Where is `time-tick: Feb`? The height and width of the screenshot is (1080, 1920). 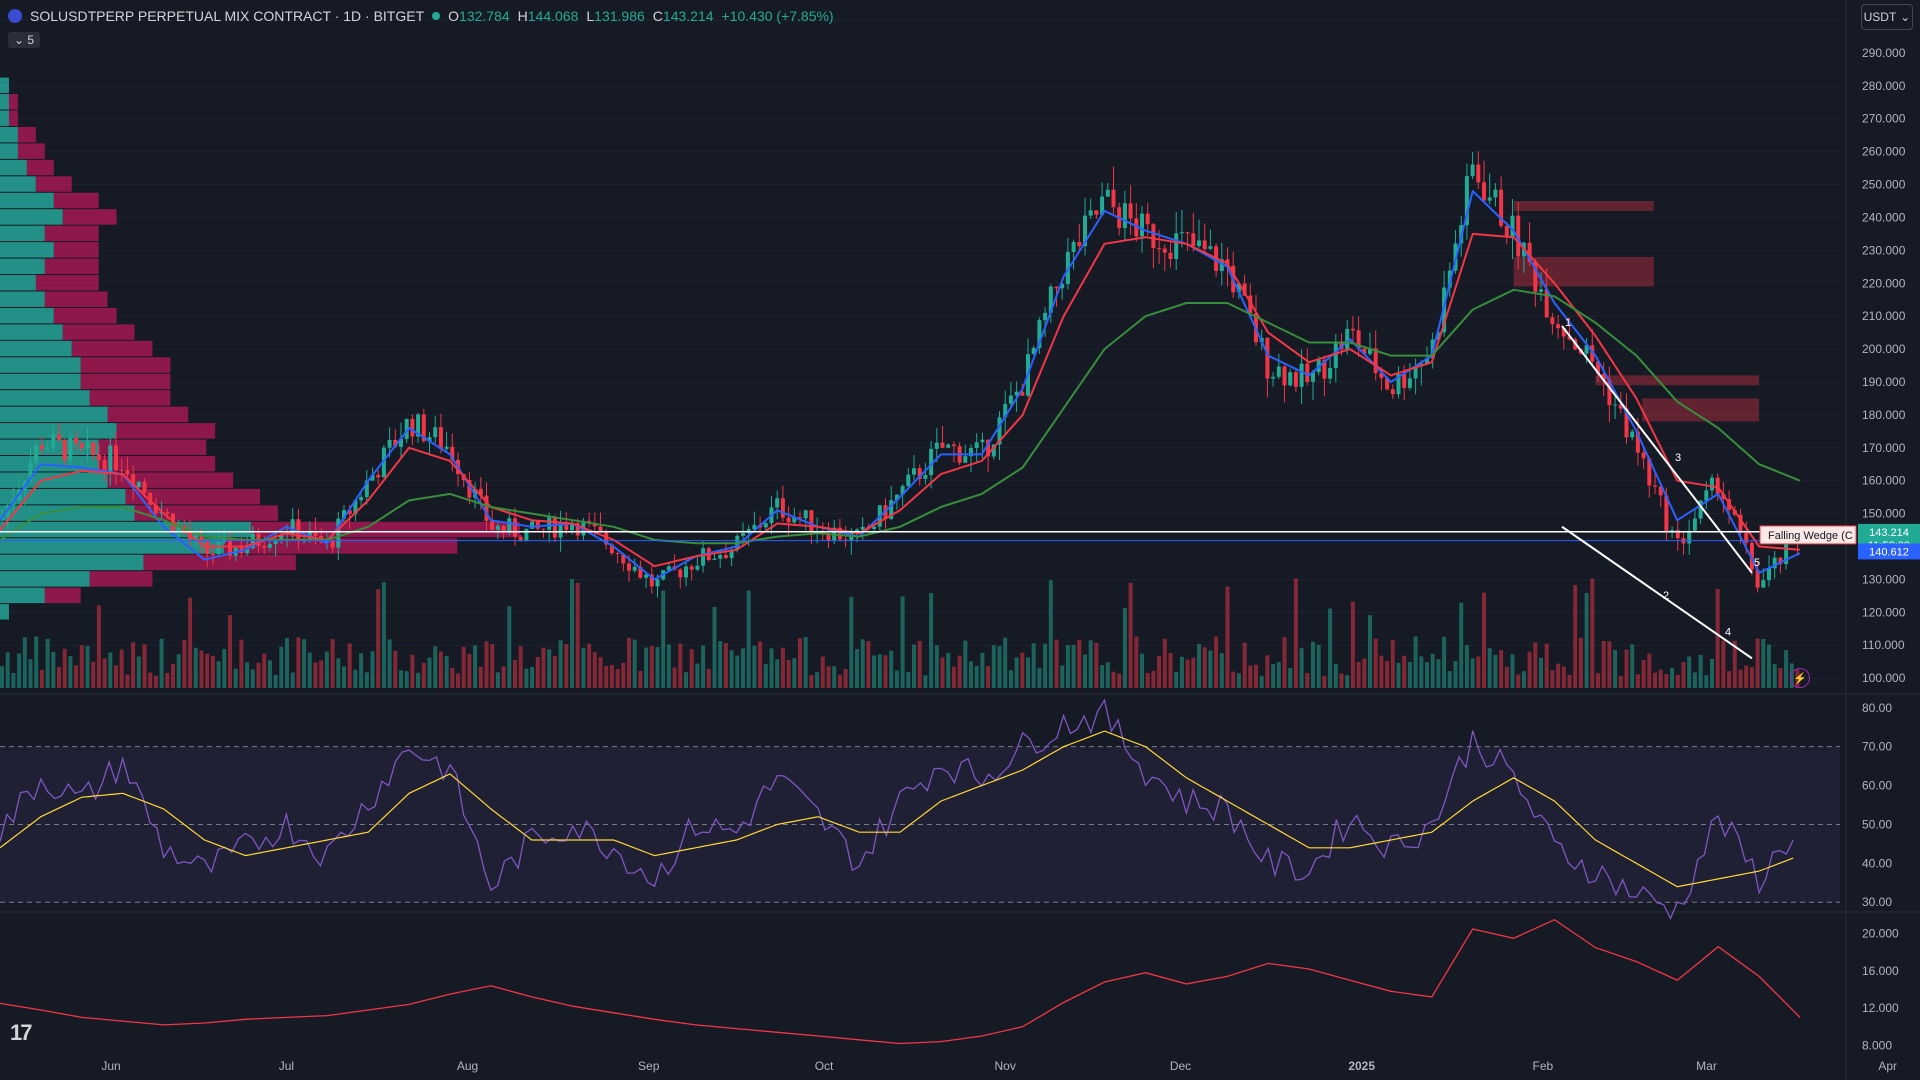 time-tick: Feb is located at coordinates (1543, 1066).